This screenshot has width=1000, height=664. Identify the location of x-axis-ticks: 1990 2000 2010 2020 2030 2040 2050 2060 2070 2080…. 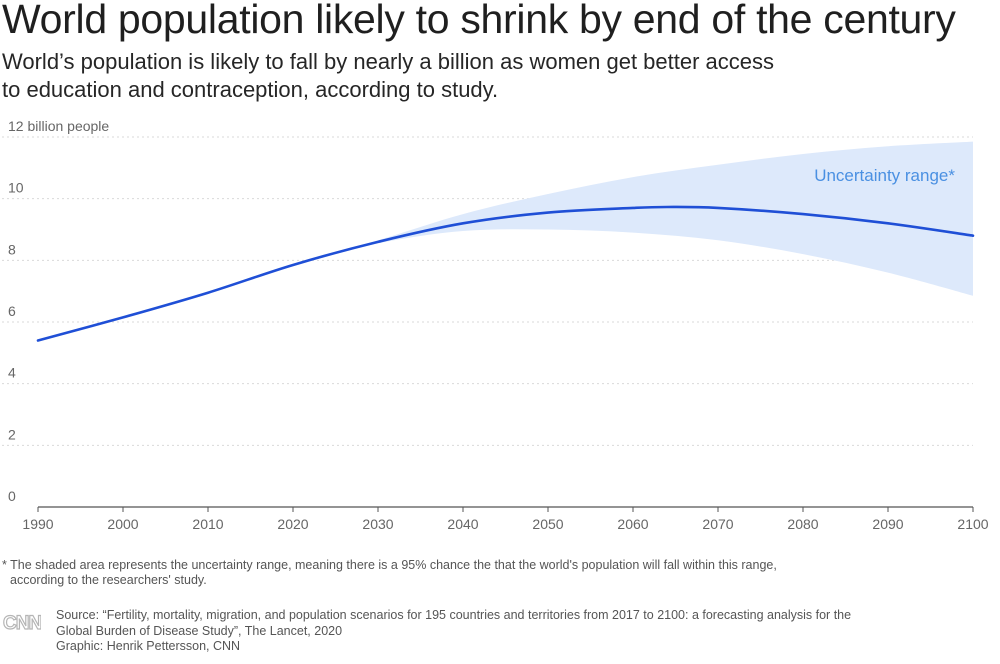
(505, 518).